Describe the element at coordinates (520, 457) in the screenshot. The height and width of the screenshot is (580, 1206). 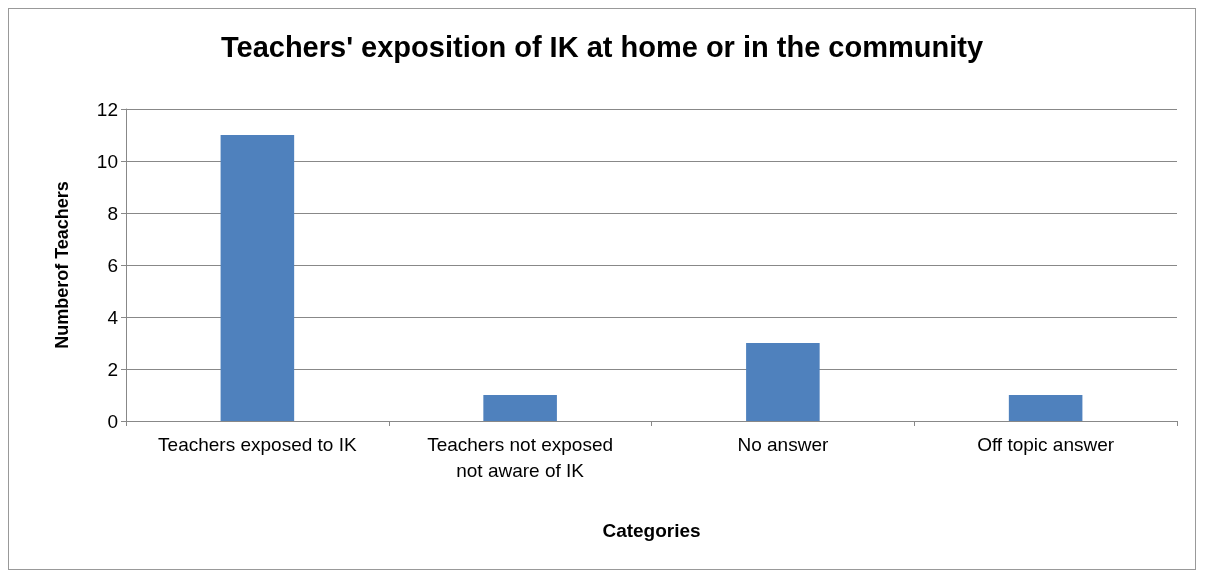
I see `x-tick-label: Teachers not exposed not aware of IK` at that location.